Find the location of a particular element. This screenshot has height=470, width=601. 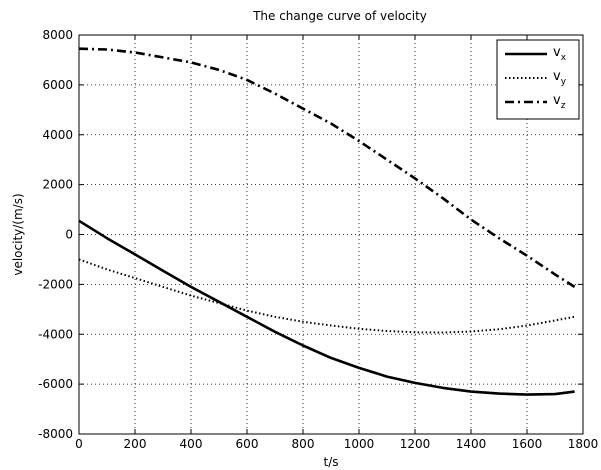

y-tick-label: -2000 is located at coordinates (55, 284).